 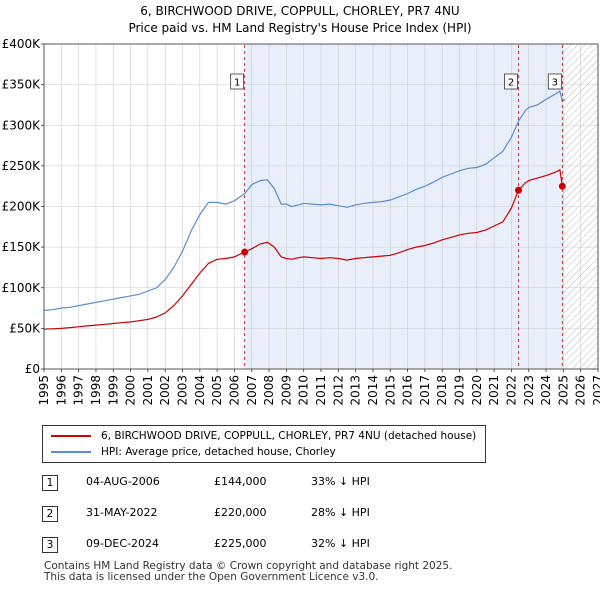 What do you see at coordinates (494, 390) in the screenshot?
I see `x-tick-label: 2021` at bounding box center [494, 390].